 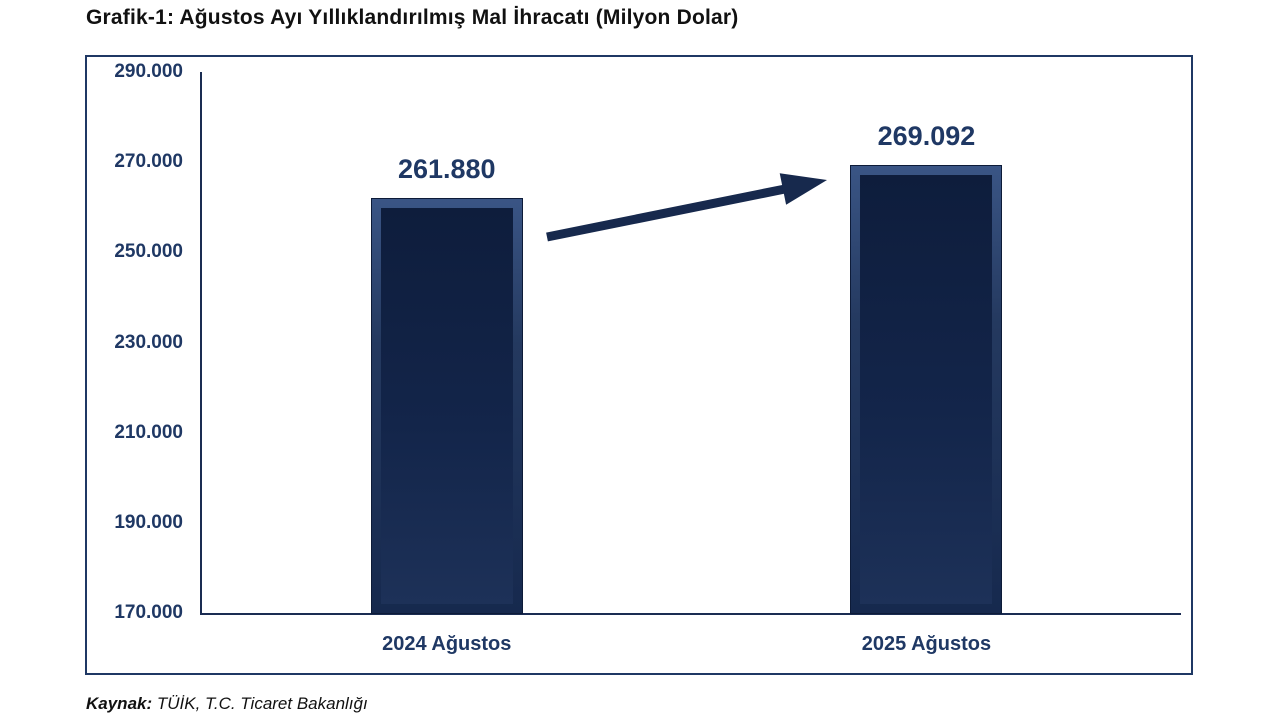 What do you see at coordinates (148, 342) in the screenshot?
I see `y-axis-tick-label: 230.000` at bounding box center [148, 342].